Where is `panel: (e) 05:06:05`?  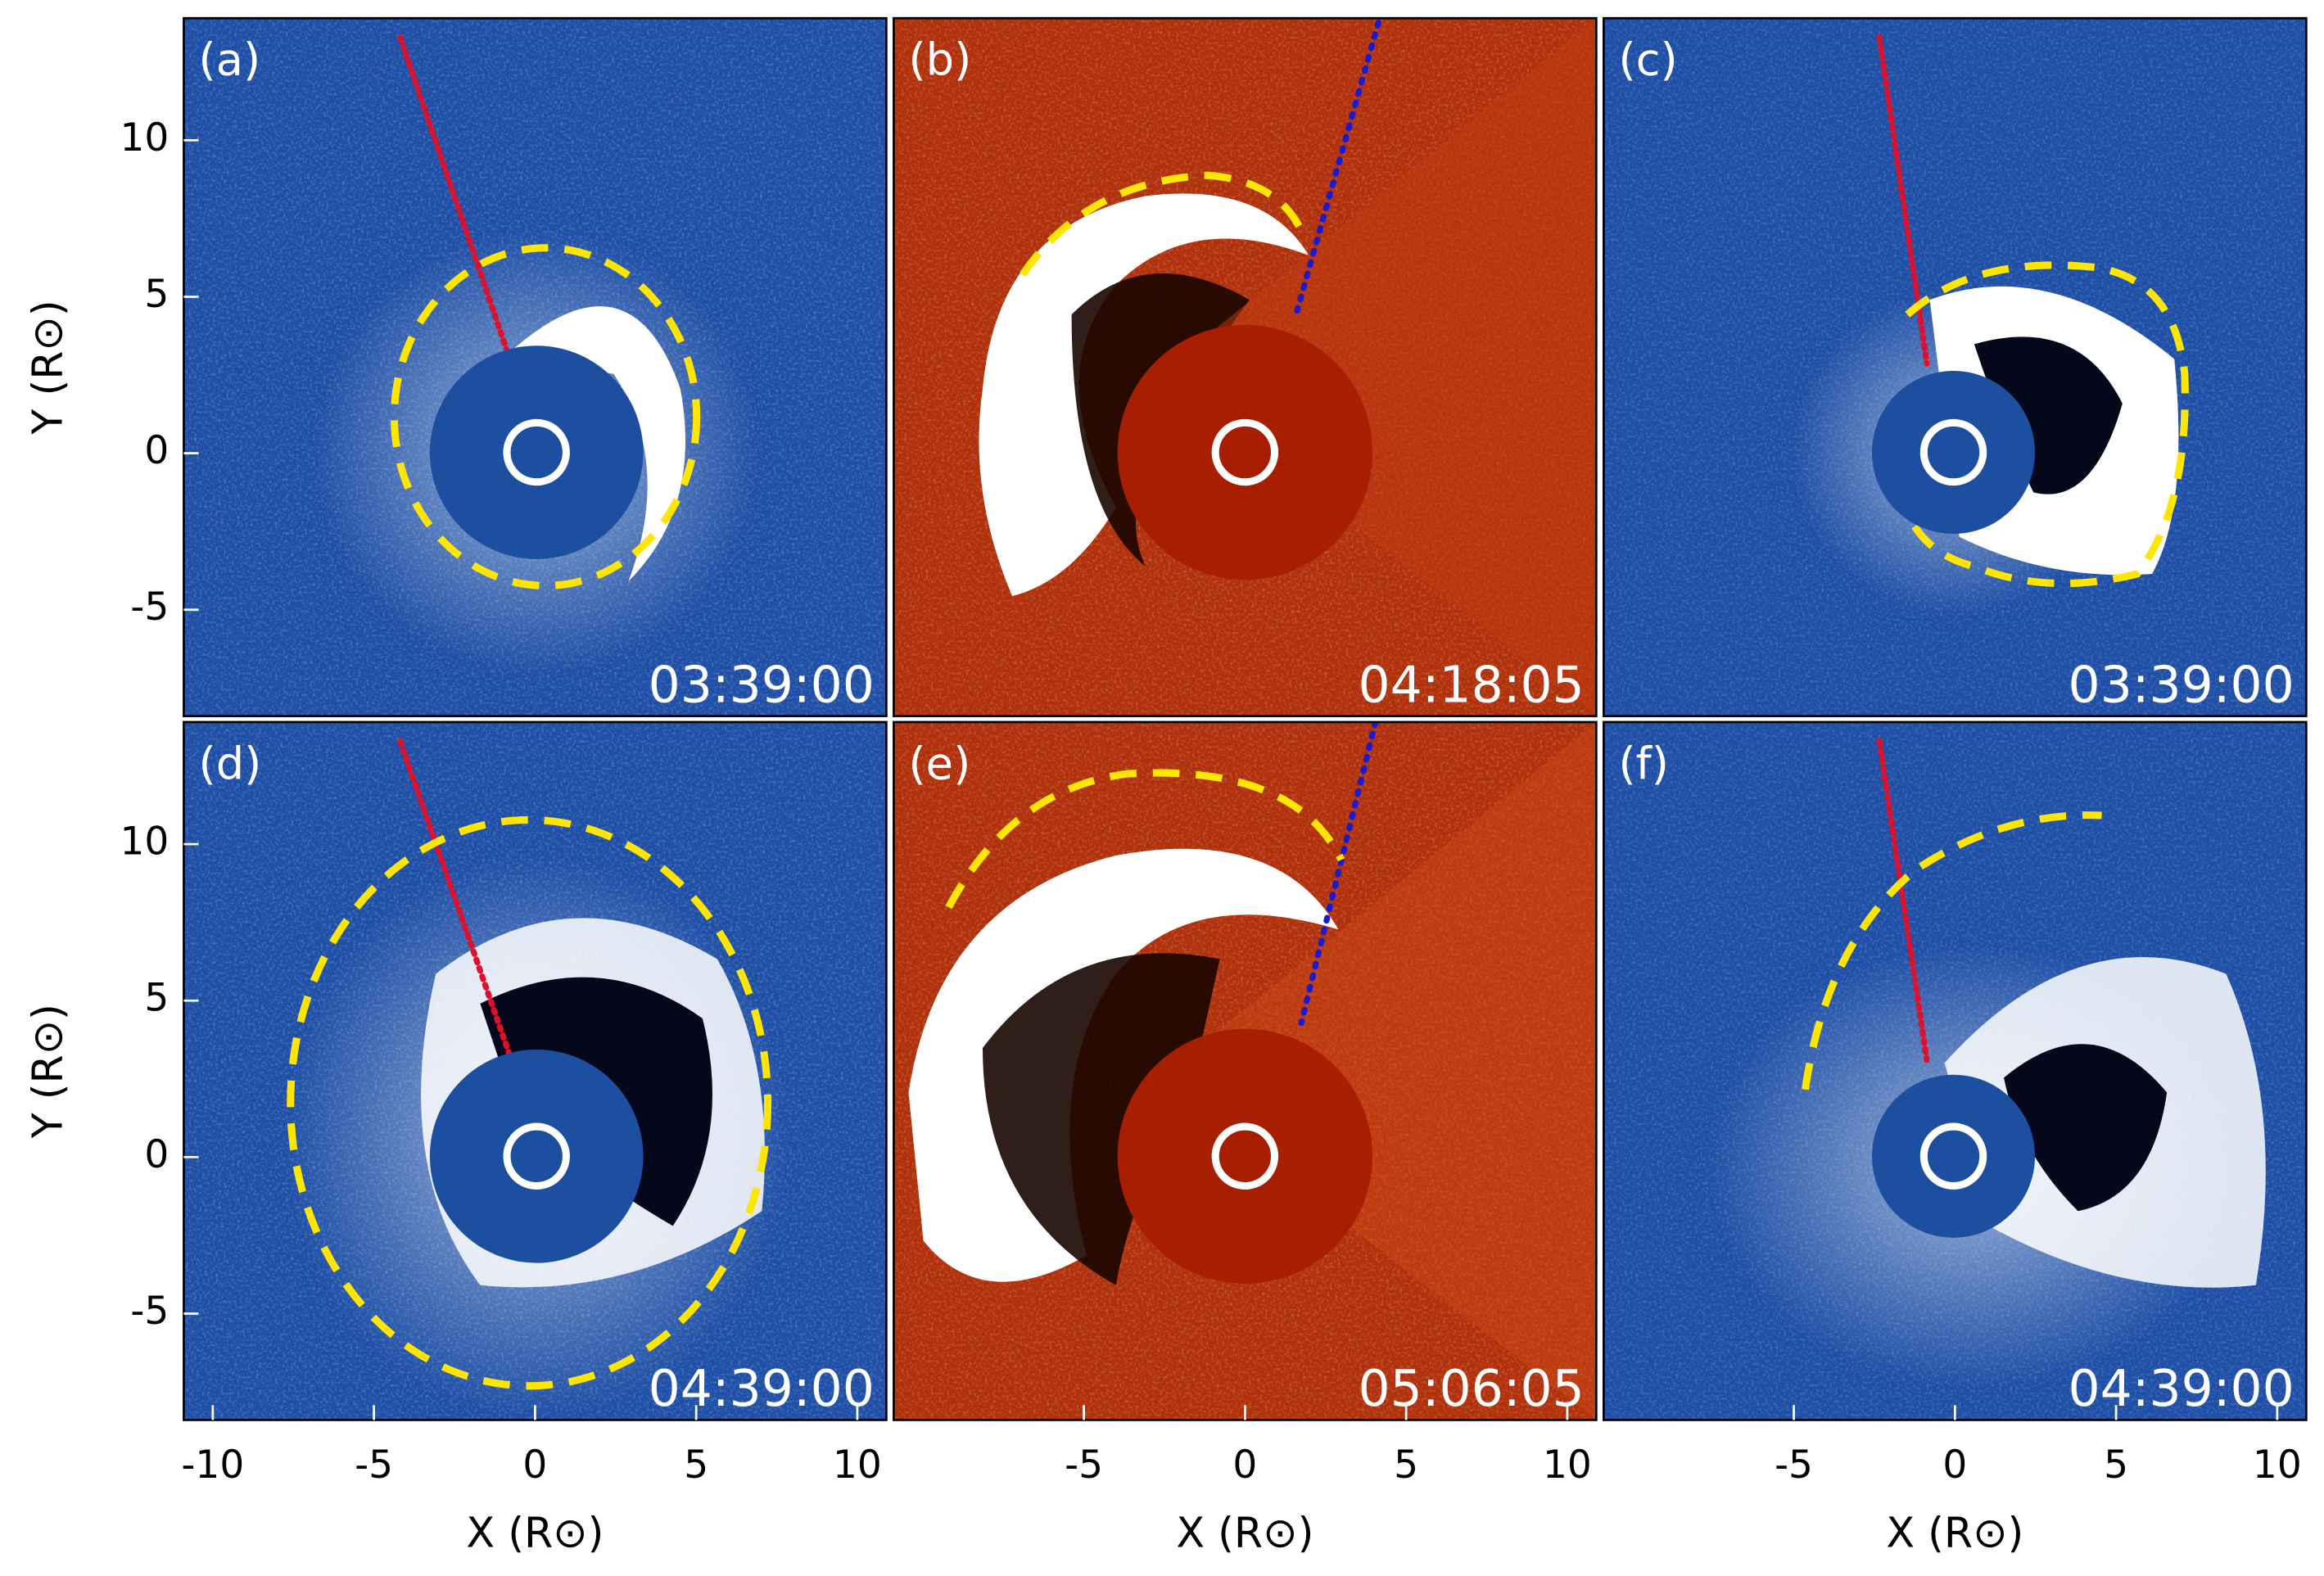 panel: (e) 05:06:05 is located at coordinates (1245, 1070).